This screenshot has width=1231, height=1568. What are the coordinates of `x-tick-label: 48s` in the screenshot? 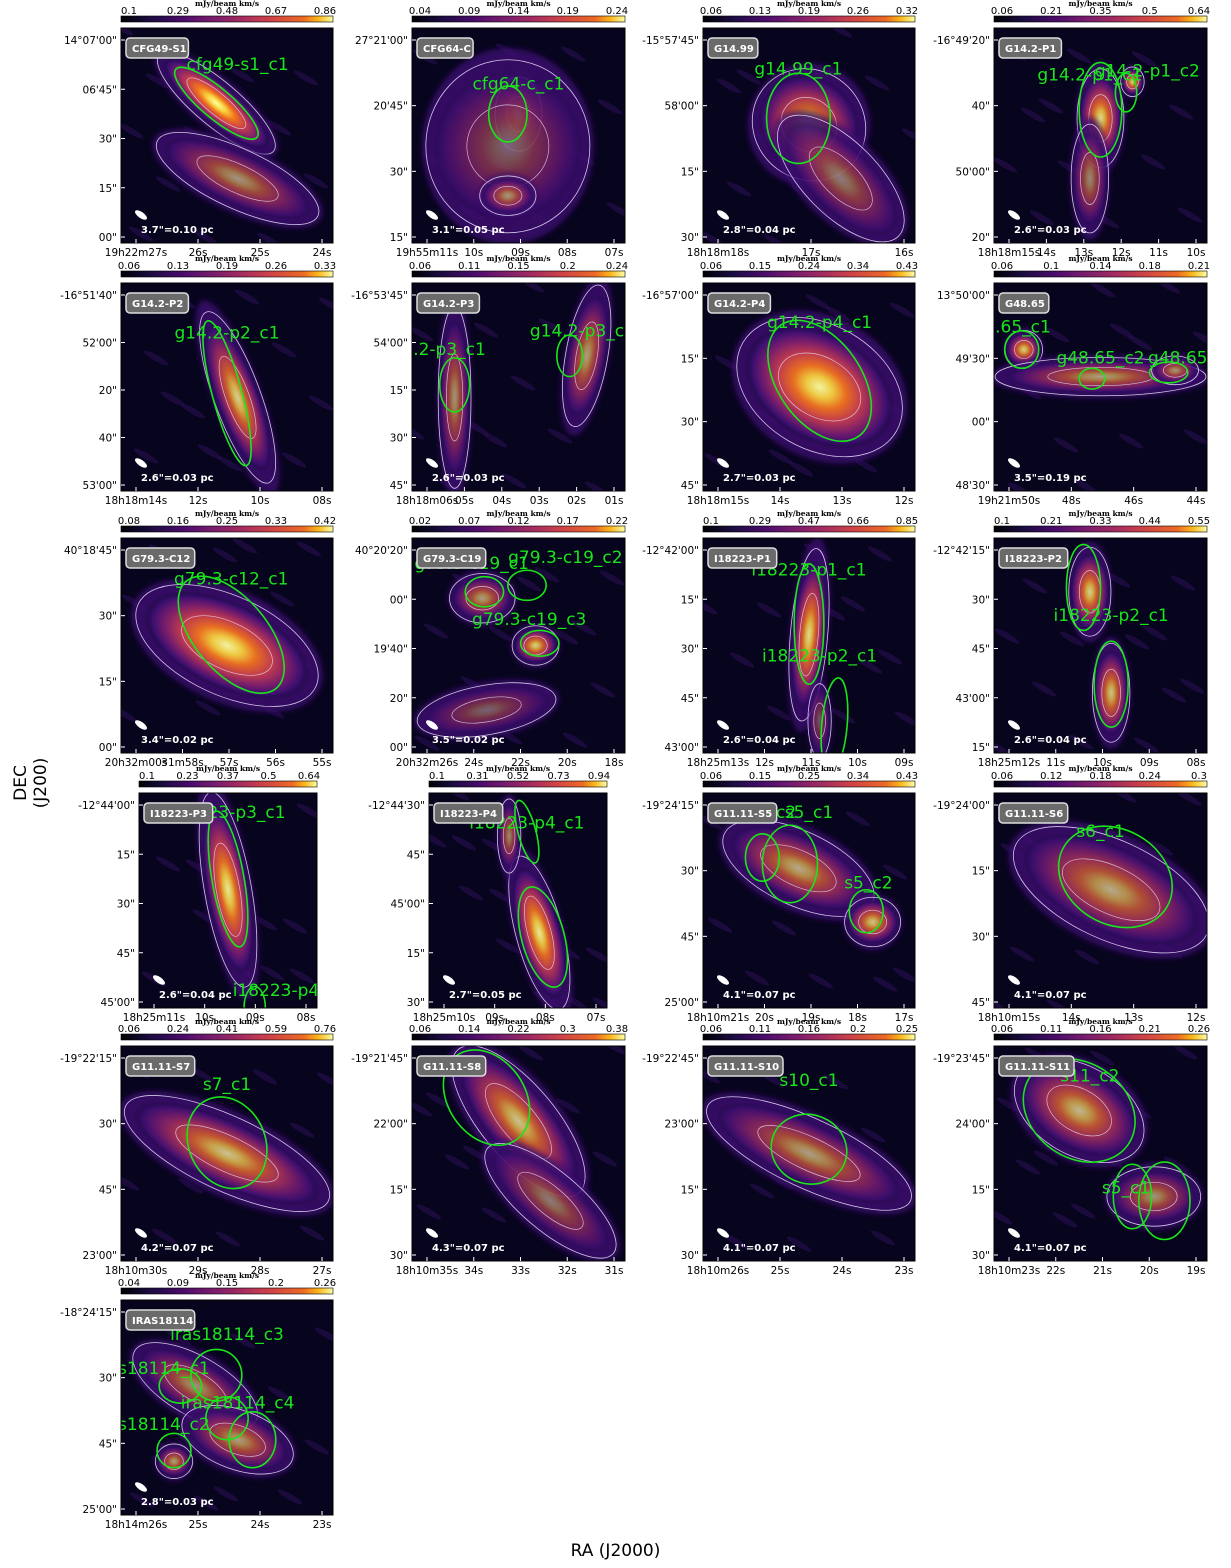 It's located at (1071, 501).